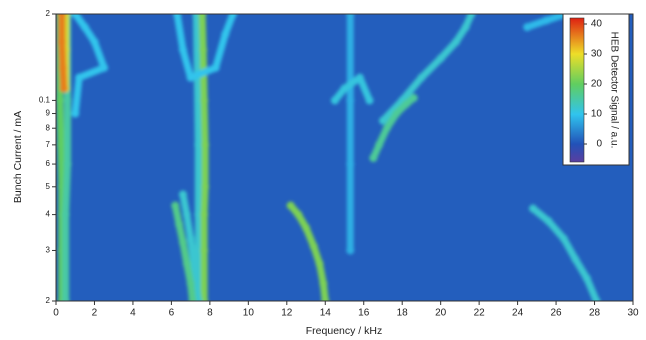  Describe the element at coordinates (441, 313) in the screenshot. I see `x-tick-label: 20` at that location.